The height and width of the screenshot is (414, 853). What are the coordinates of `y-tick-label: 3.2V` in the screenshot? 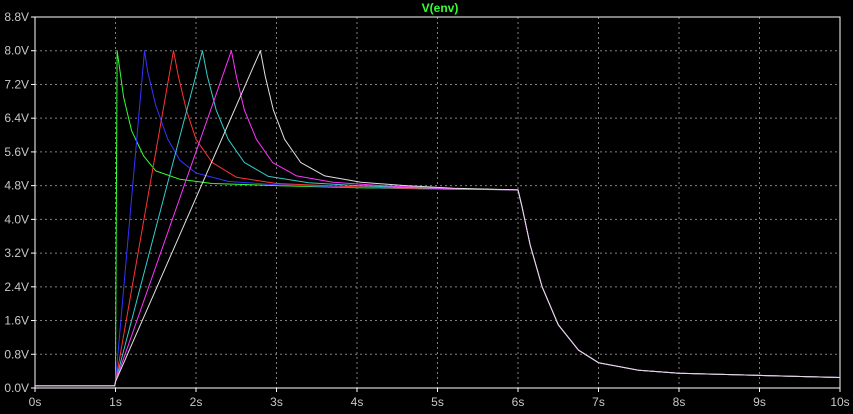 It's located at (16, 253).